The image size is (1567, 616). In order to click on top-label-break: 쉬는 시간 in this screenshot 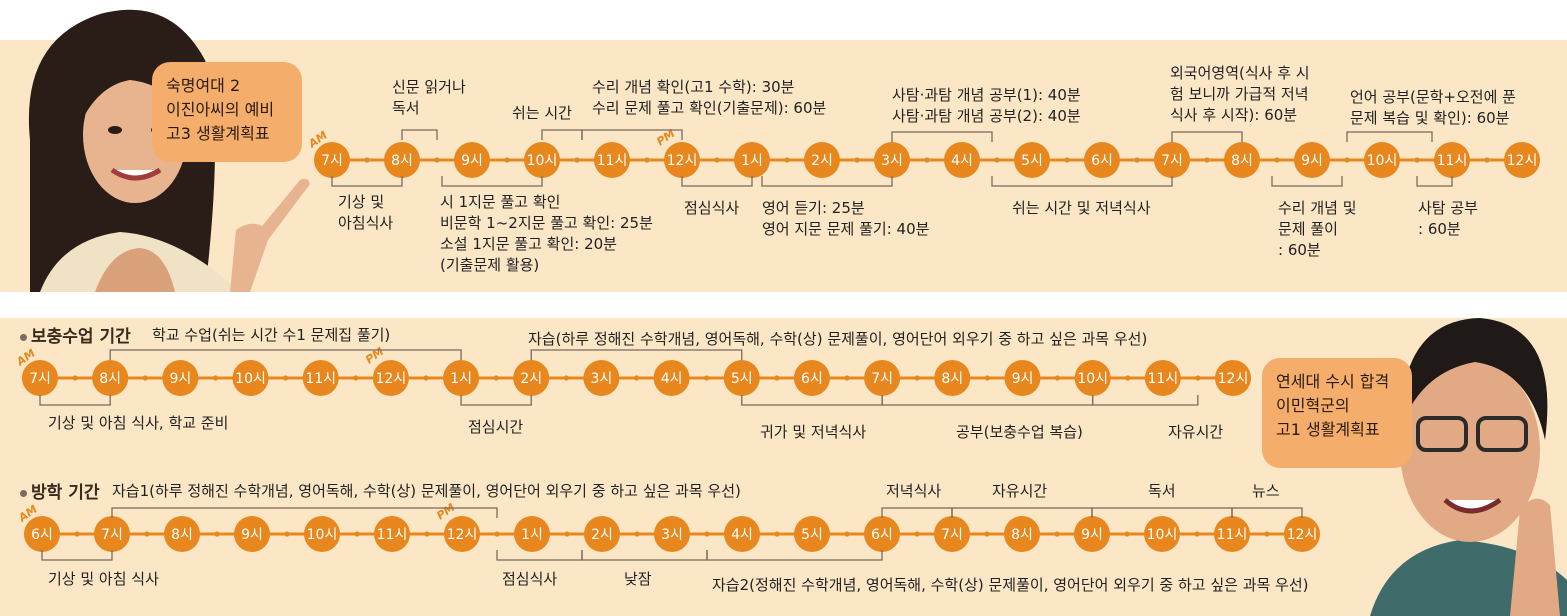, I will do `click(542, 113)`.